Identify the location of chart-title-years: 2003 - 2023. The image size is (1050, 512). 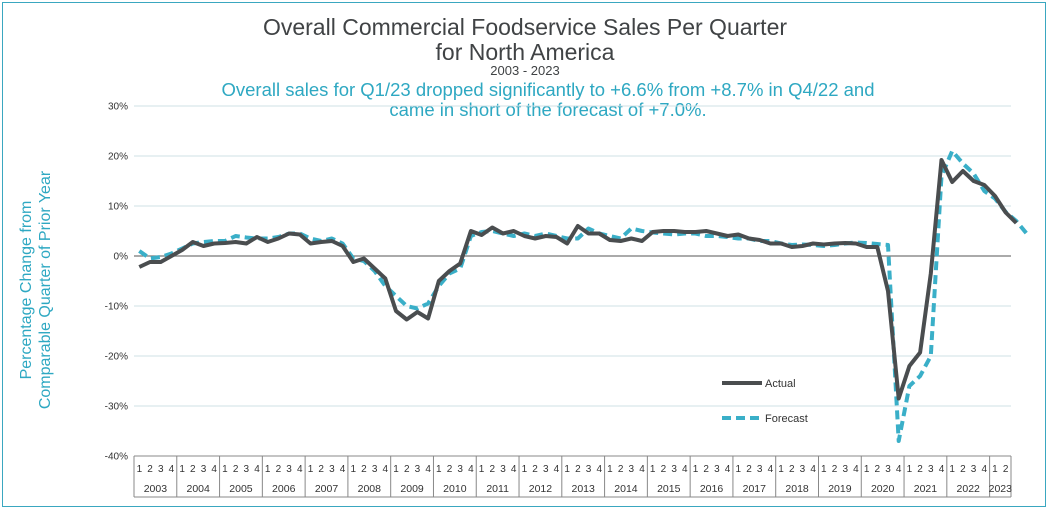
(525, 70).